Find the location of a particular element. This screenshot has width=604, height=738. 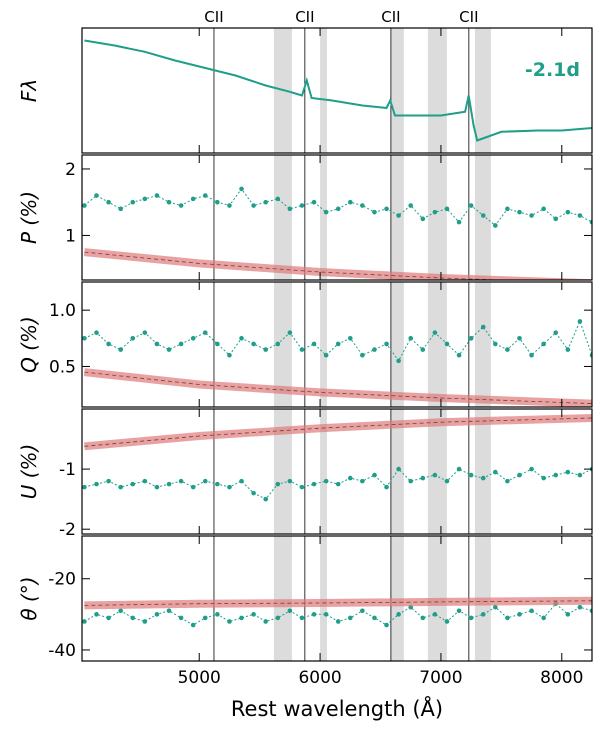

y-tick-label: 2 is located at coordinates (70, 170).